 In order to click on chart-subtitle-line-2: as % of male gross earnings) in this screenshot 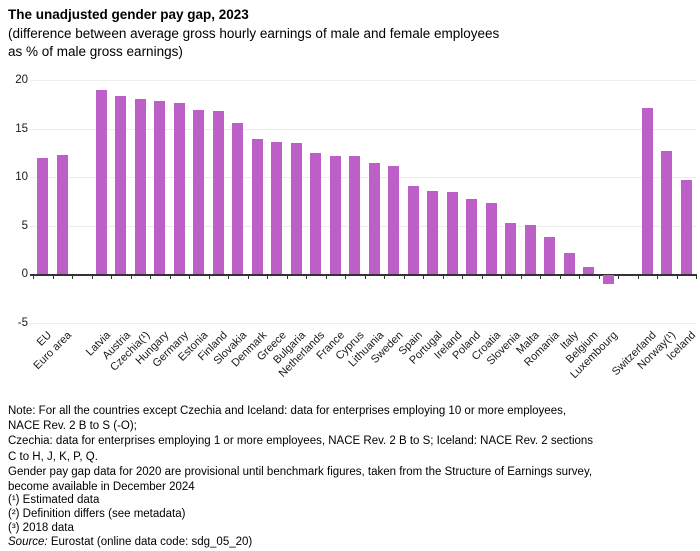, I will do `click(95, 51)`.